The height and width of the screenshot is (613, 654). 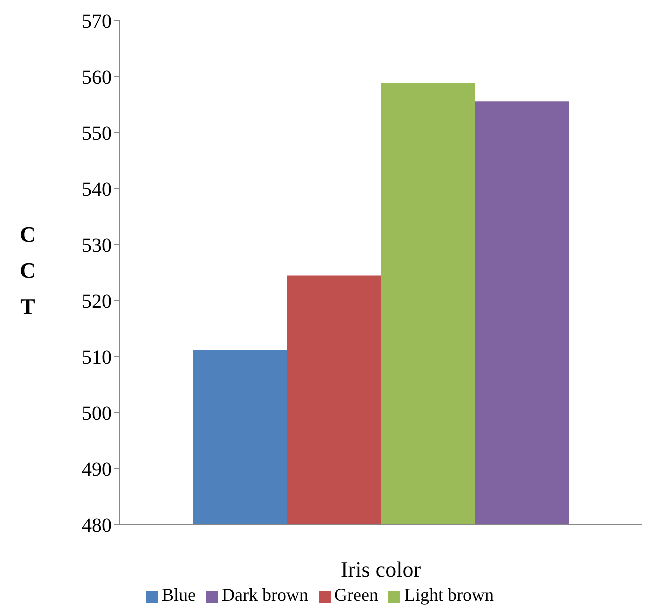 What do you see at coordinates (97, 246) in the screenshot?
I see `y-tick-label: 530` at bounding box center [97, 246].